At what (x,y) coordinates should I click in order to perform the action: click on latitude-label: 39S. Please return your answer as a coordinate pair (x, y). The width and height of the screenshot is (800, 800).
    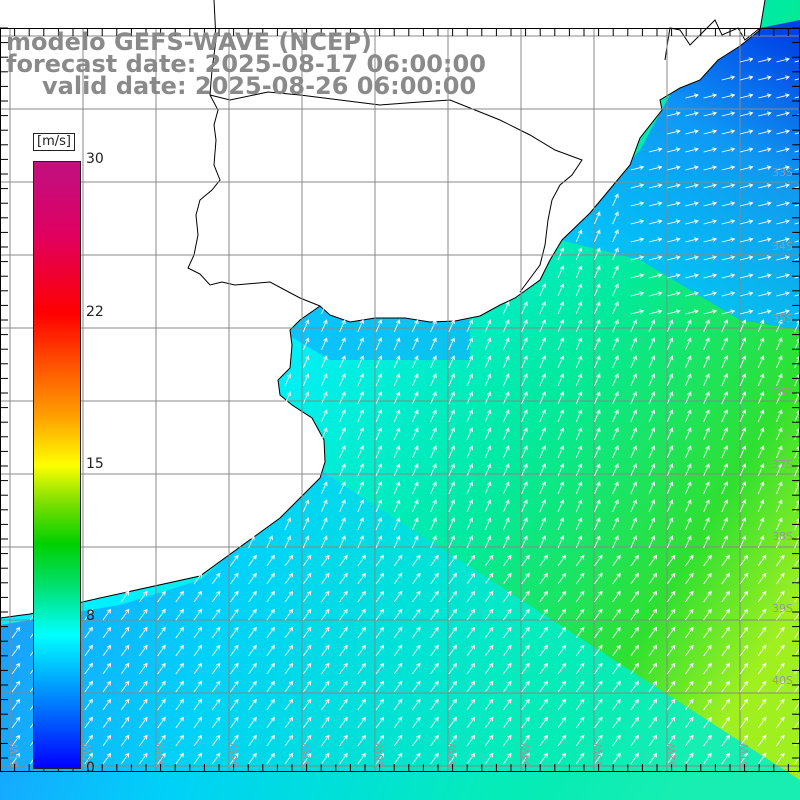
    Looking at the image, I should click on (782, 608).